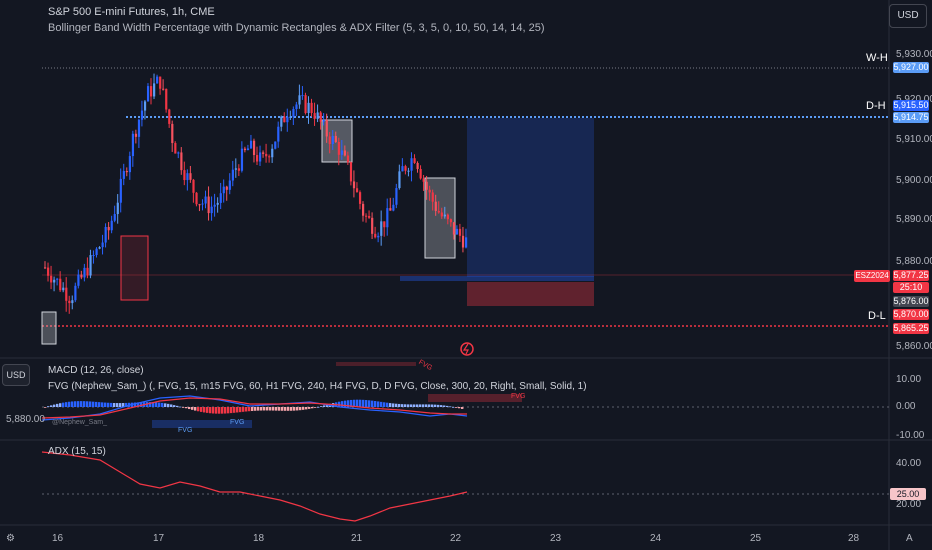  What do you see at coordinates (376, 364) in the screenshot?
I see `fvg-zone` at bounding box center [376, 364].